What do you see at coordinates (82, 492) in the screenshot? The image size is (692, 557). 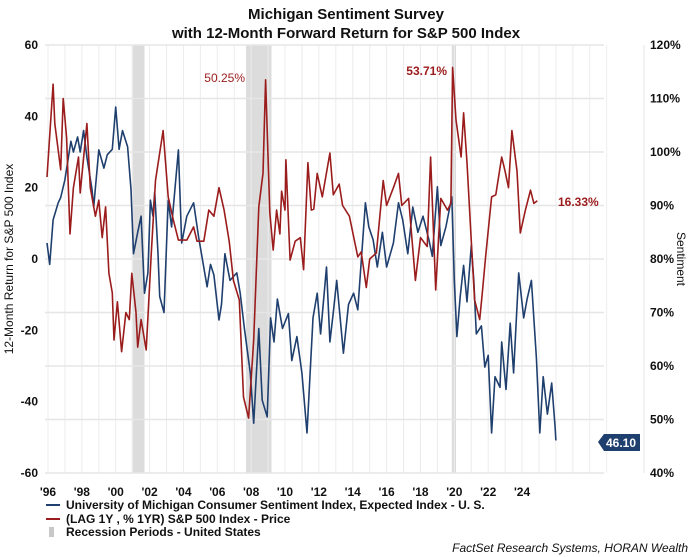 I see `x-tick-label: '98` at bounding box center [82, 492].